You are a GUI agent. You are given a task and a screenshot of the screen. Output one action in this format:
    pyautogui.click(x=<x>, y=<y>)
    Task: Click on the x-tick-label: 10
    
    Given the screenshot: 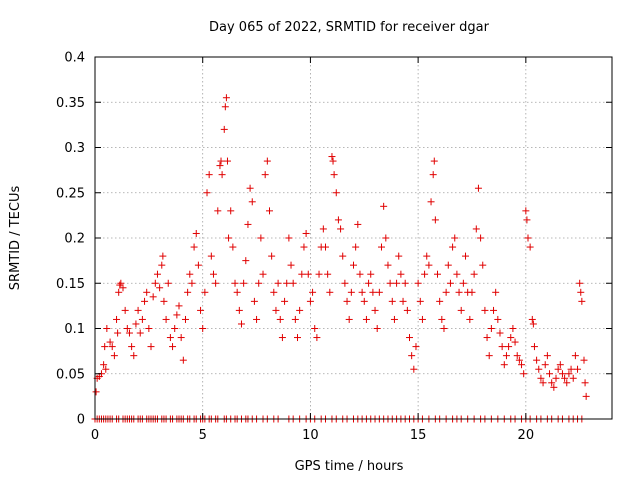 What is the action you would take?
    pyautogui.click(x=310, y=435)
    